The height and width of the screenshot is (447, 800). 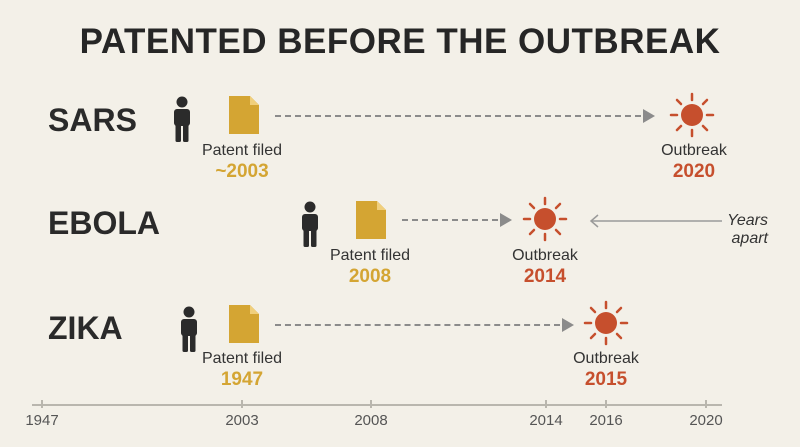 I want to click on row-label: ZIKA, so click(x=85, y=328).